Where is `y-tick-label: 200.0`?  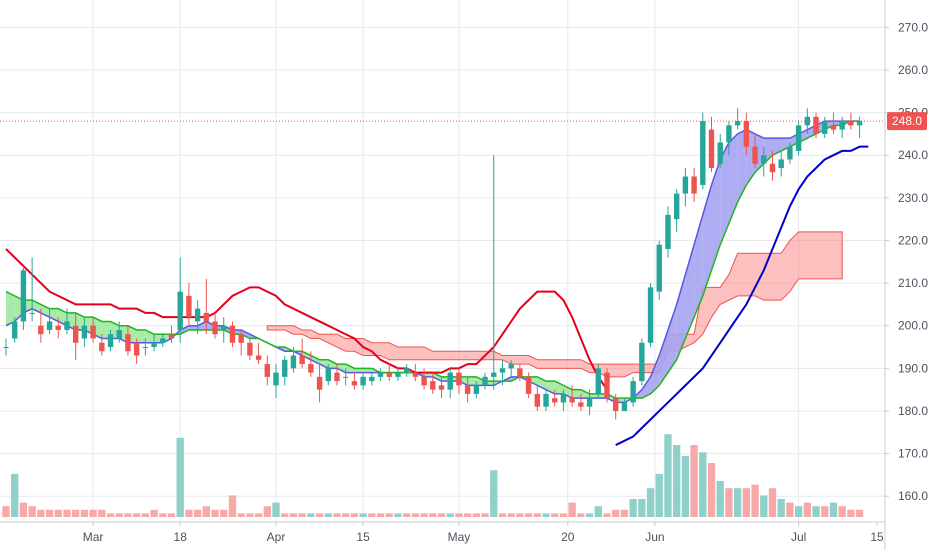 y-tick-label: 200.0 is located at coordinates (913, 326).